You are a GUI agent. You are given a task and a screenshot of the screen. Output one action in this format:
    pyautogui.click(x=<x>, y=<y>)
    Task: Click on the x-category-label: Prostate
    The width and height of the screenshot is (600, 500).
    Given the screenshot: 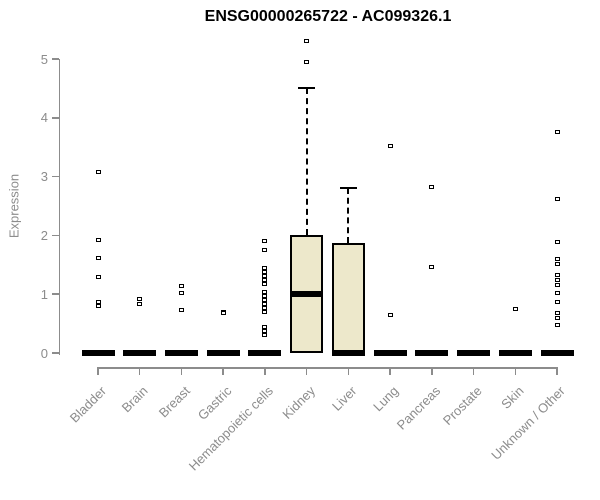 What is the action you would take?
    pyautogui.click(x=462, y=406)
    